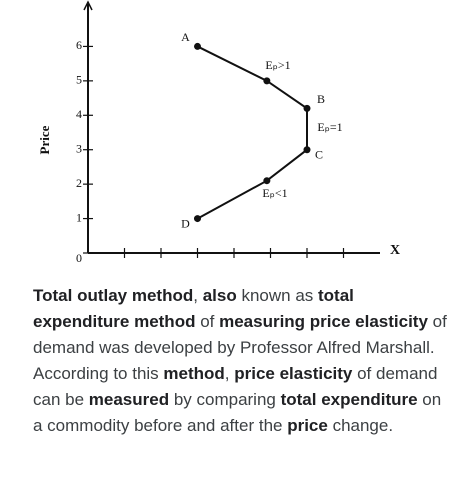  I want to click on text: change., so click(360, 425).